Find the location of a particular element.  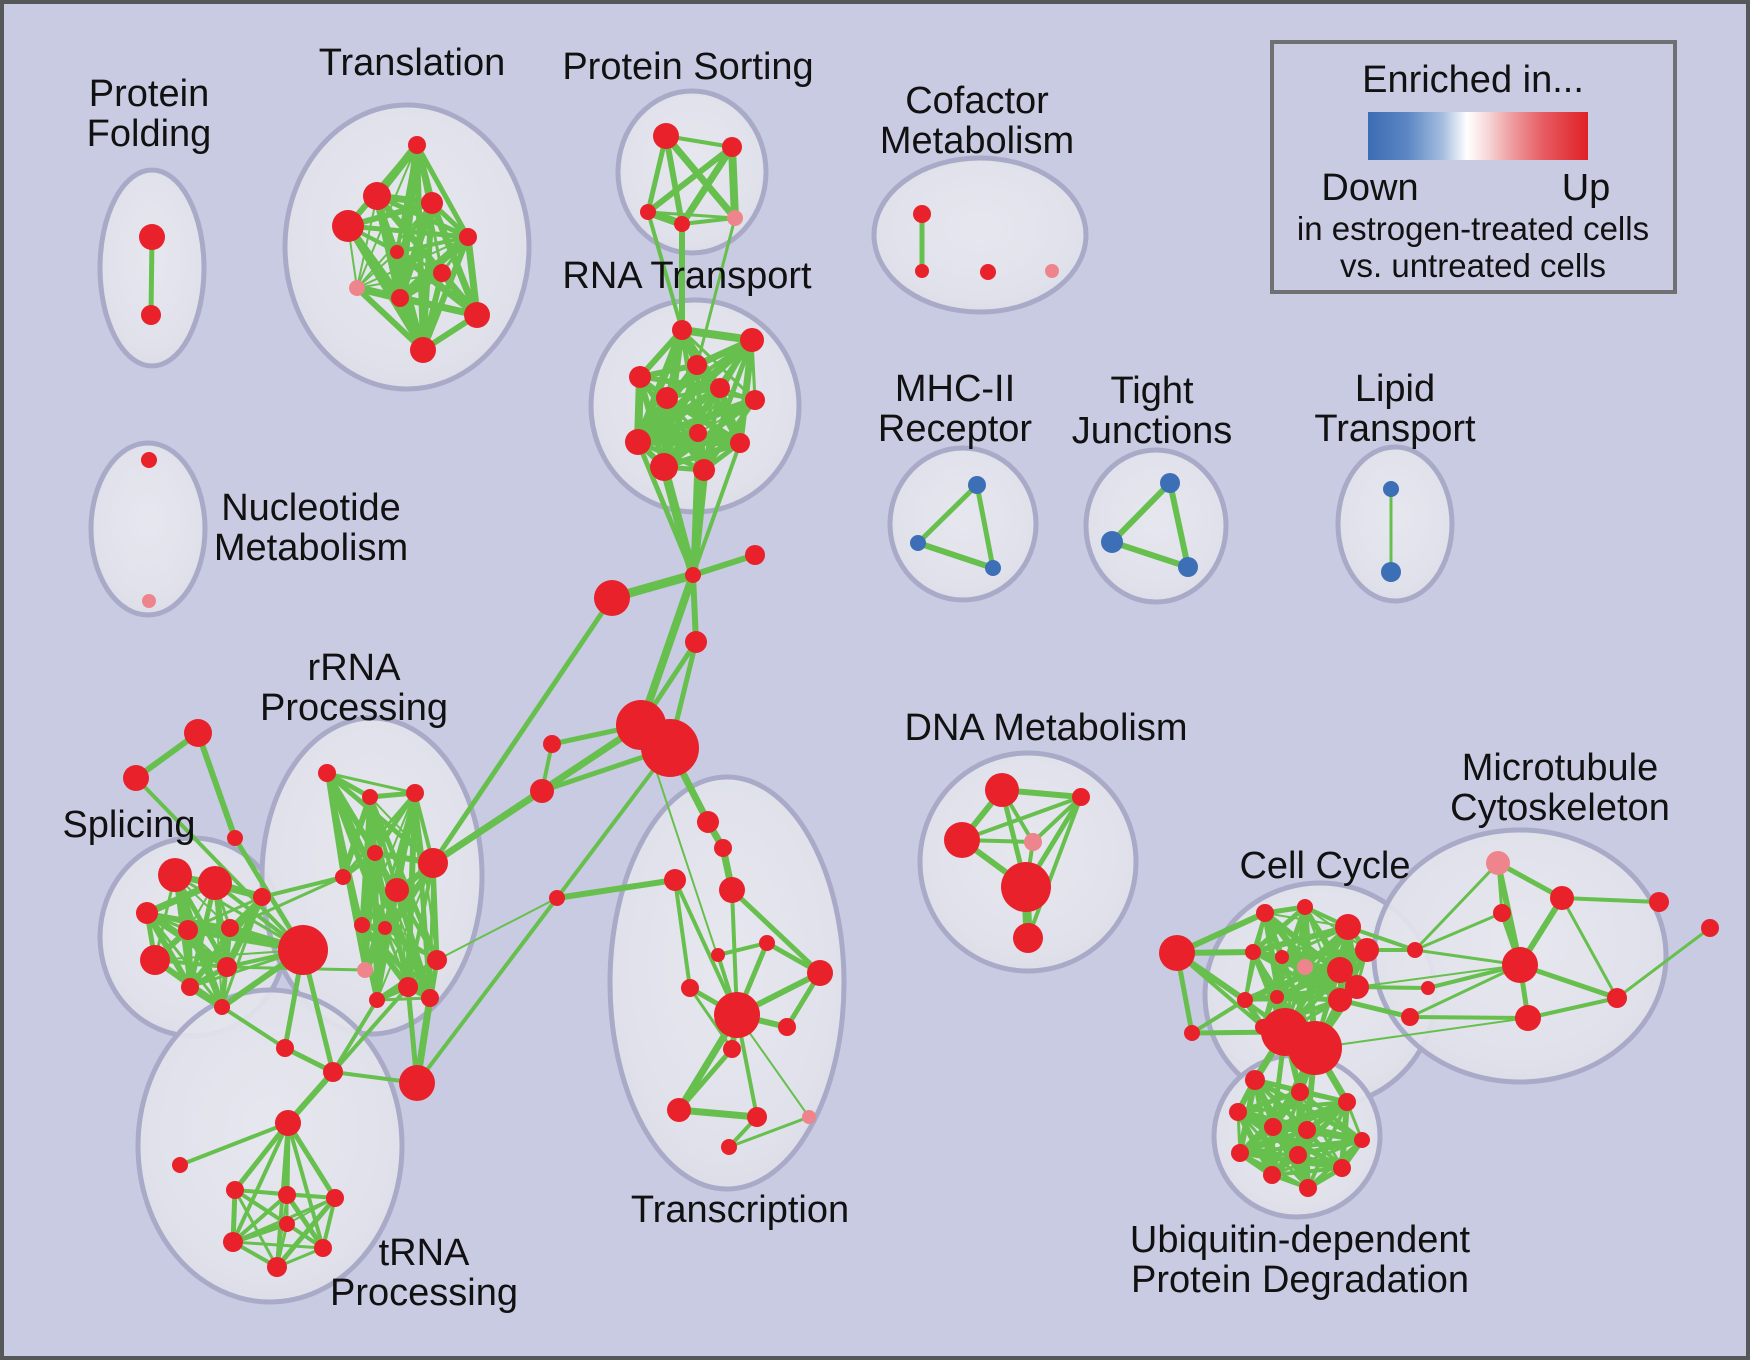

node-dm4 is located at coordinates (1033, 842).